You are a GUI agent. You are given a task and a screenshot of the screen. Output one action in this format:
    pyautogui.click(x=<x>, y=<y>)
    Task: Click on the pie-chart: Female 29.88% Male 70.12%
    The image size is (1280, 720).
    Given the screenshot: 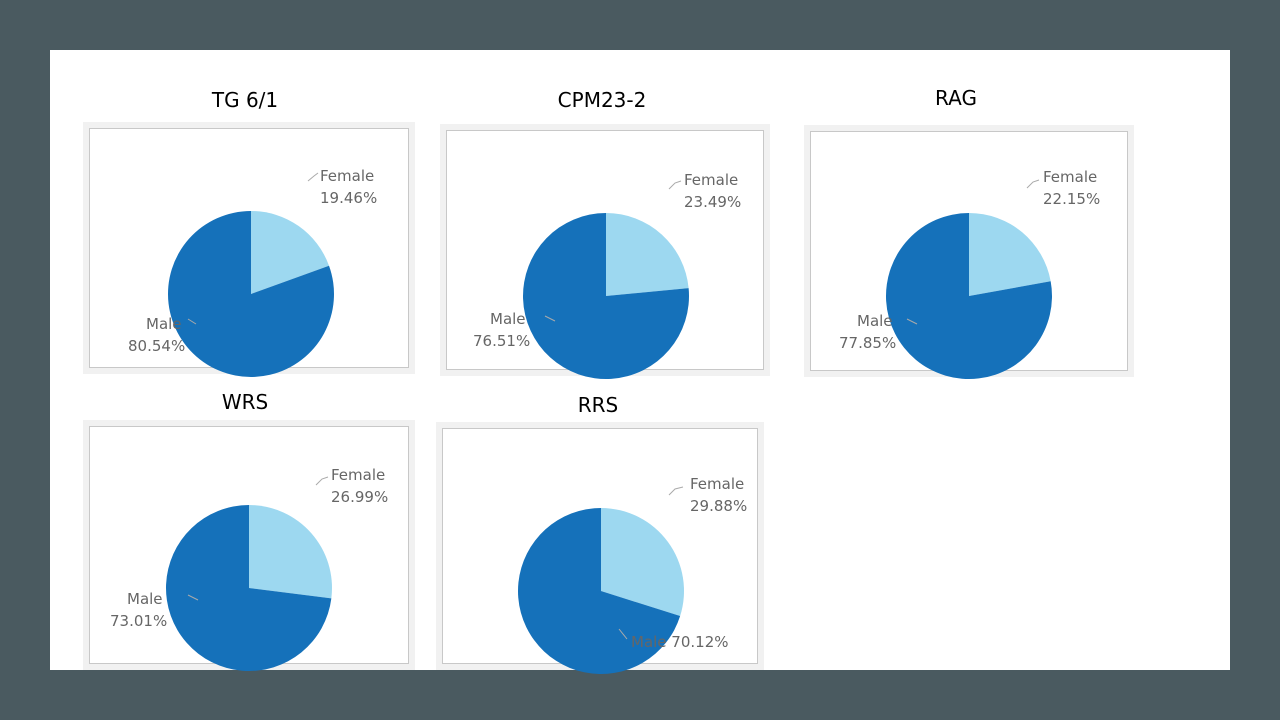 What is the action you would take?
    pyautogui.click(x=632, y=574)
    